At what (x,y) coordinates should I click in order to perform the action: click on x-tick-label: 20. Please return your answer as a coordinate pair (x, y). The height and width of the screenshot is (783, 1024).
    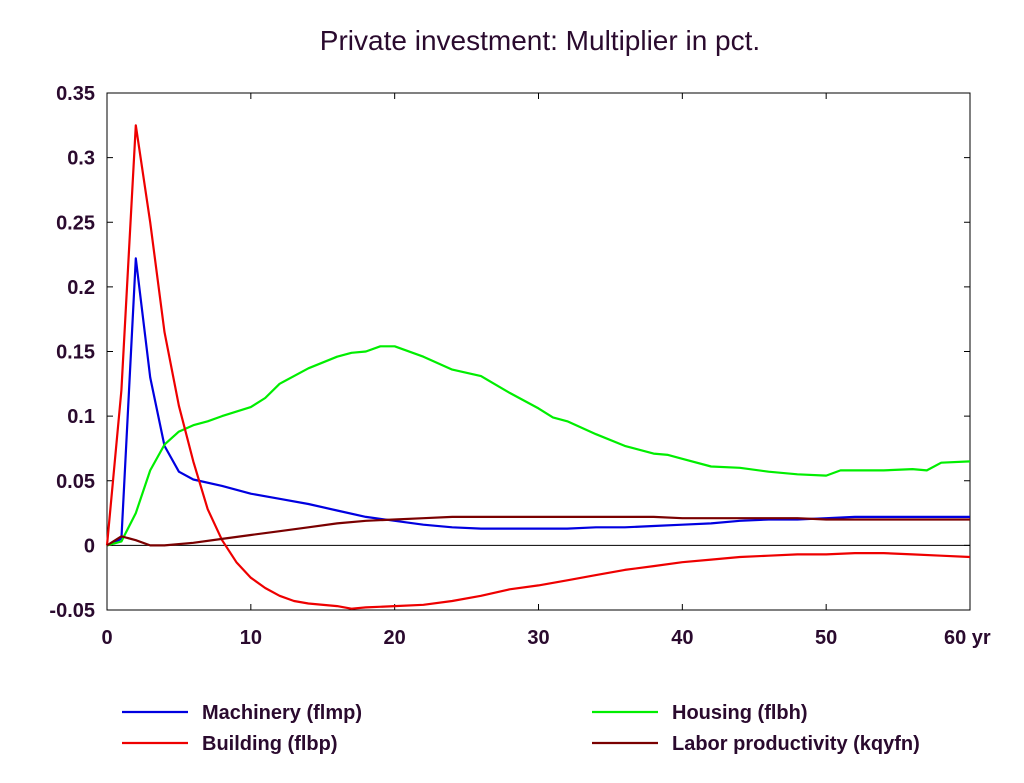
    Looking at the image, I should click on (395, 638).